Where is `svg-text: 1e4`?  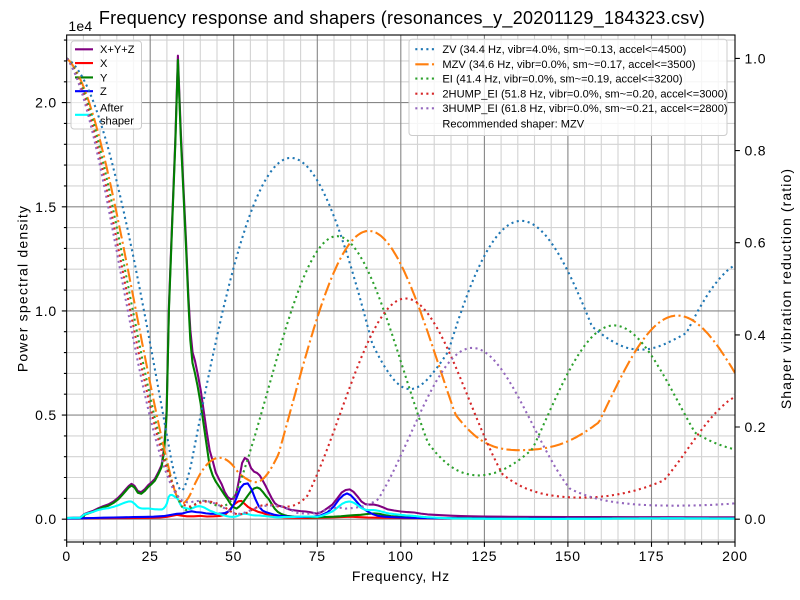
svg-text: 1e4 is located at coordinates (80, 26).